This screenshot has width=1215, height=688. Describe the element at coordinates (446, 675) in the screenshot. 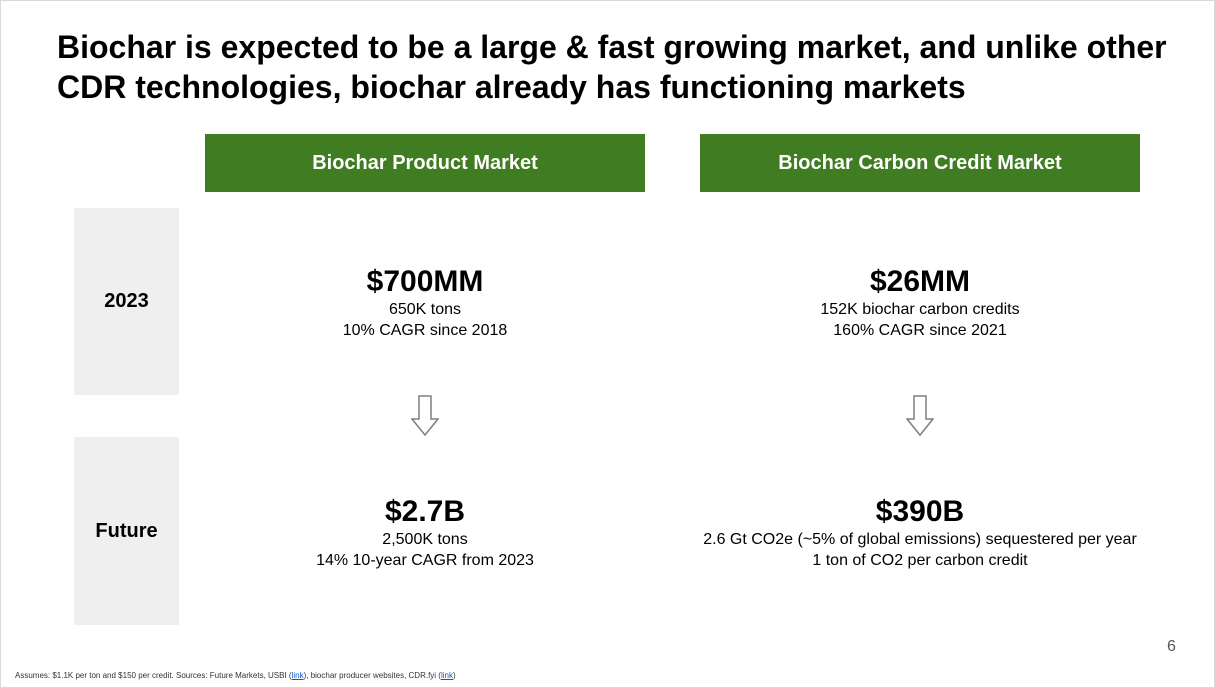

I see `cdr-fyi-source-link: link` at that location.